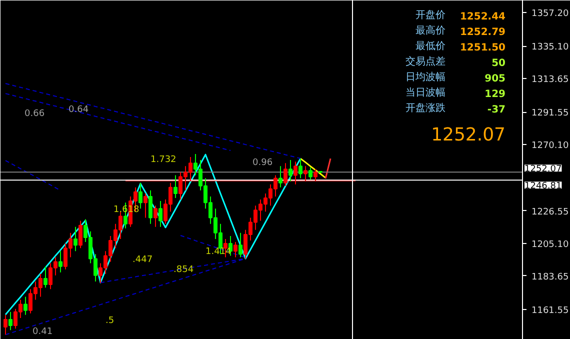 The width and height of the screenshot is (570, 339). What do you see at coordinates (262, 163) in the screenshot?
I see `annotation: 0.96` at bounding box center [262, 163].